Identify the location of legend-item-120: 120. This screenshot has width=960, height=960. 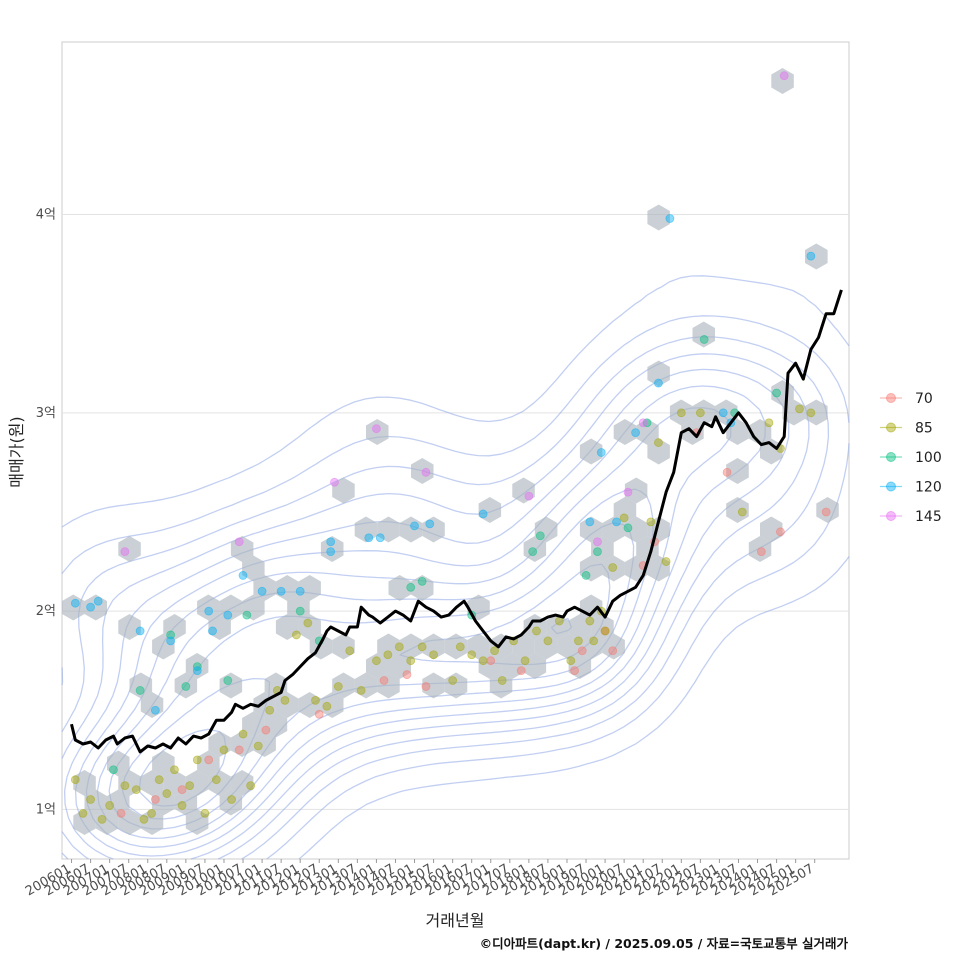
(911, 488).